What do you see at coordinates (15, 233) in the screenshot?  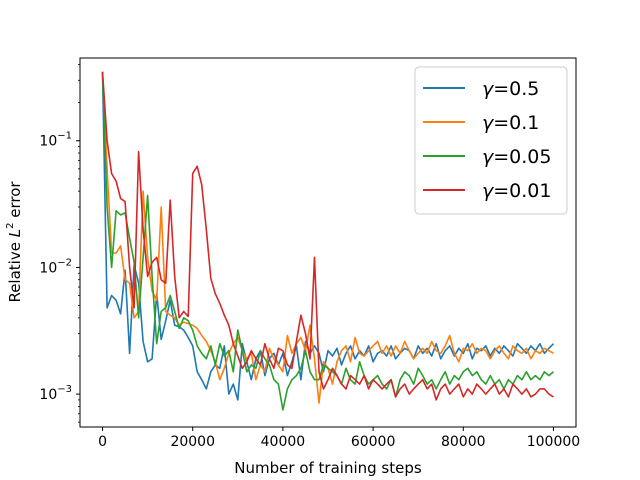 I see `y-axis-label-var: L` at bounding box center [15, 233].